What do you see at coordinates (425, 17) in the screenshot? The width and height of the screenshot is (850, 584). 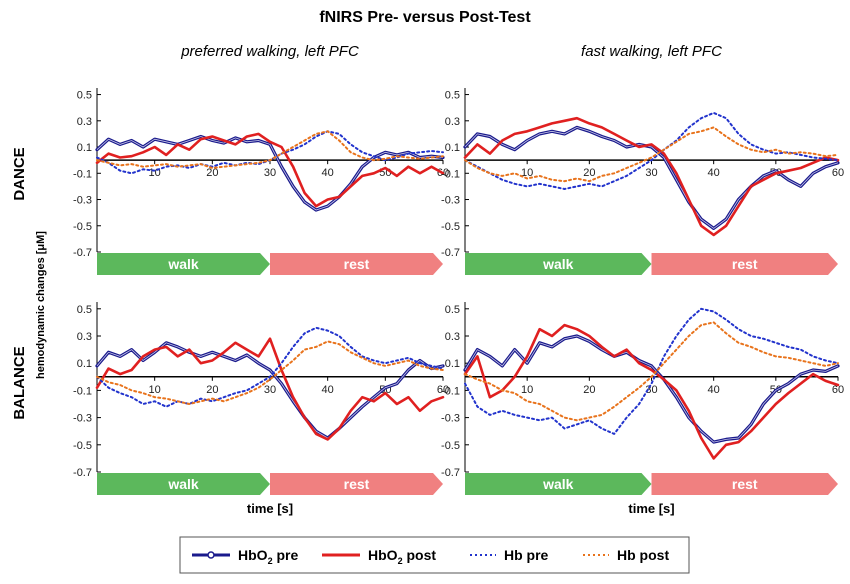 I see `chart-title: fNIRS Pre- versus Post-Test` at bounding box center [425, 17].